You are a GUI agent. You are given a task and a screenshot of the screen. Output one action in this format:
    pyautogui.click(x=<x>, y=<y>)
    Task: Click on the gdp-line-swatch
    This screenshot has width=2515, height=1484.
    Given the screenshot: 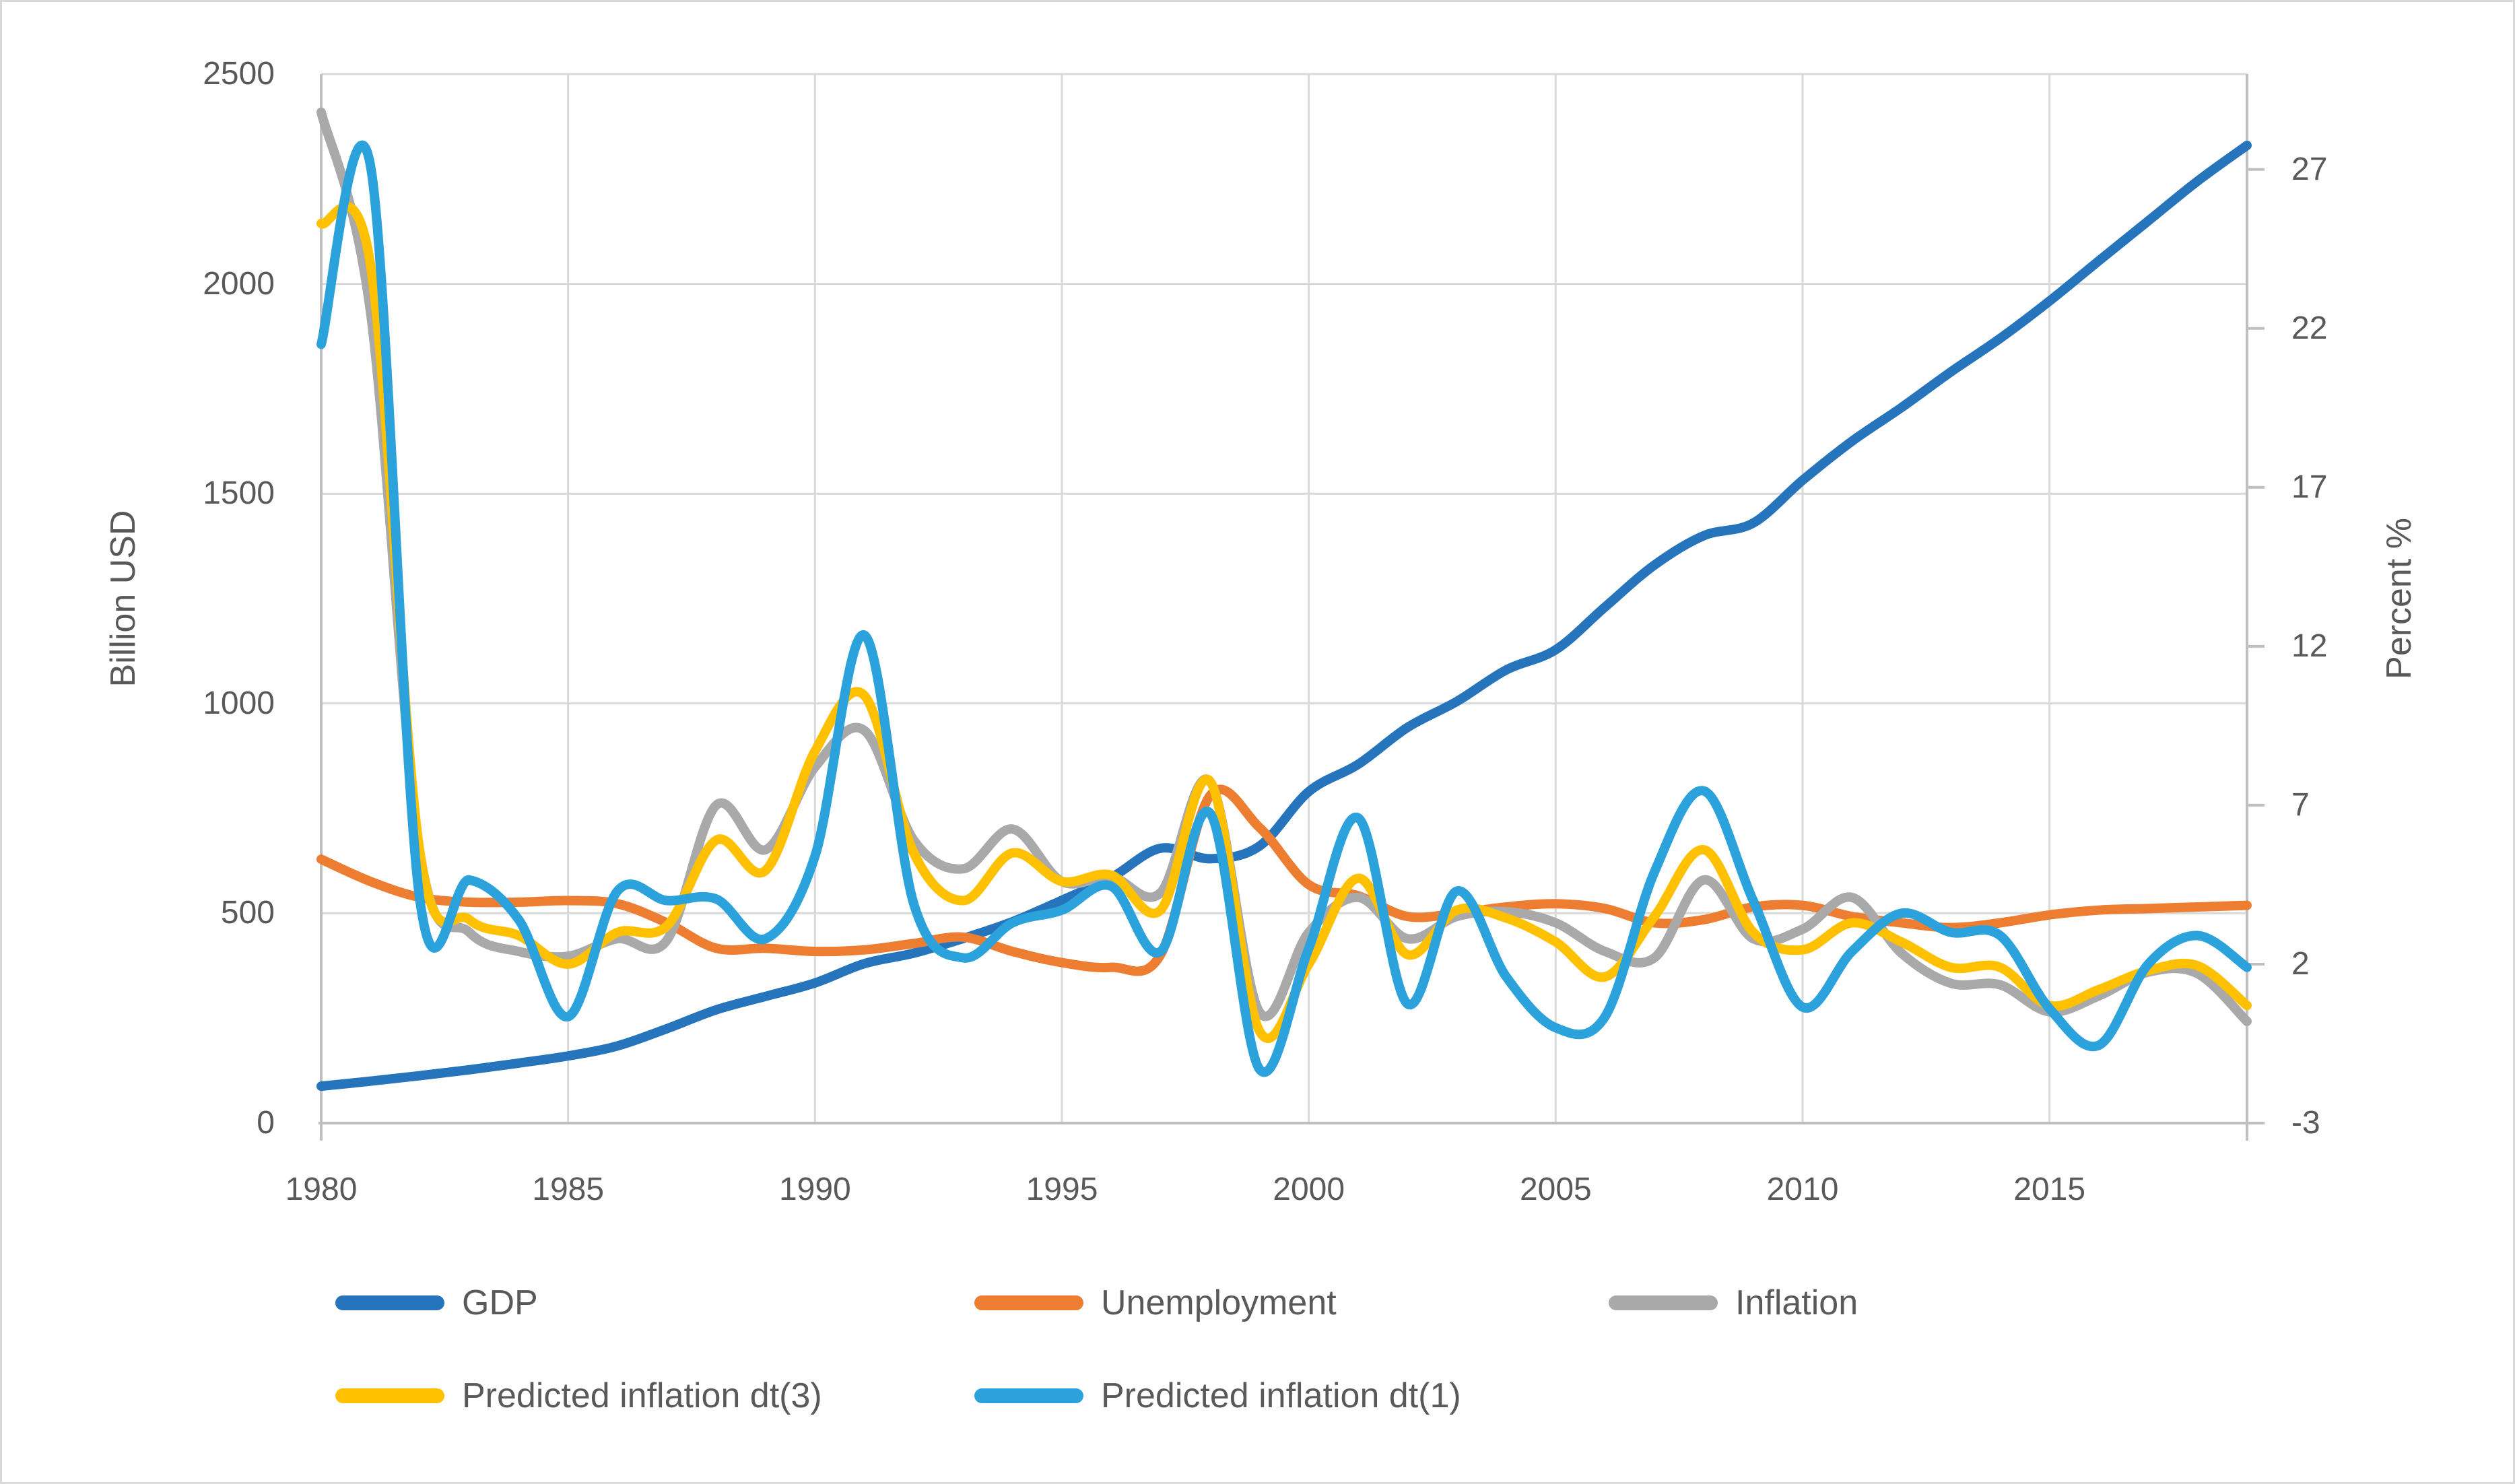 What is the action you would take?
    pyautogui.click(x=390, y=1302)
    